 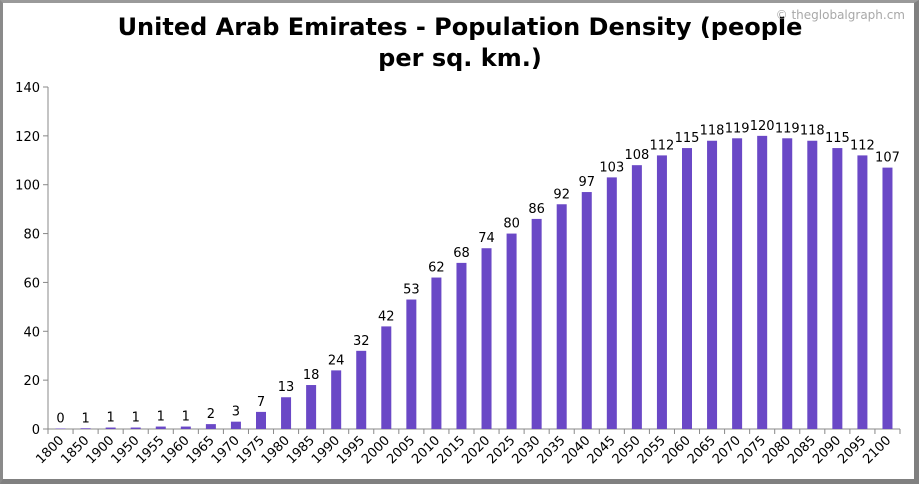 I want to click on bar-2010, so click(x=436, y=353).